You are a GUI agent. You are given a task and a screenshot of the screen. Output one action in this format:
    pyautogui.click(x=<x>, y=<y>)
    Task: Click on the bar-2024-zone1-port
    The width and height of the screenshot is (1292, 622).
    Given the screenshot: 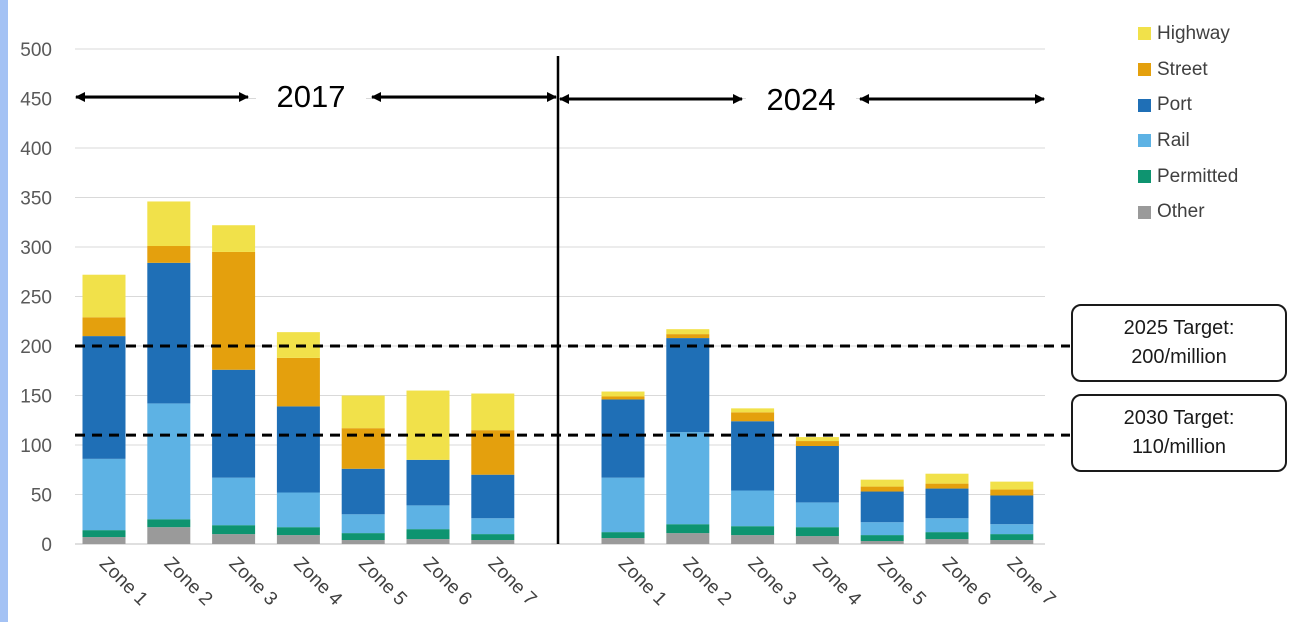 What is the action you would take?
    pyautogui.click(x=623, y=438)
    